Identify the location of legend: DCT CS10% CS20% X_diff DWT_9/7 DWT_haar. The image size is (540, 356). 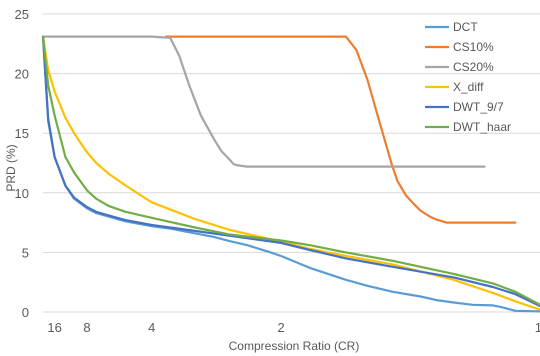
(468, 77).